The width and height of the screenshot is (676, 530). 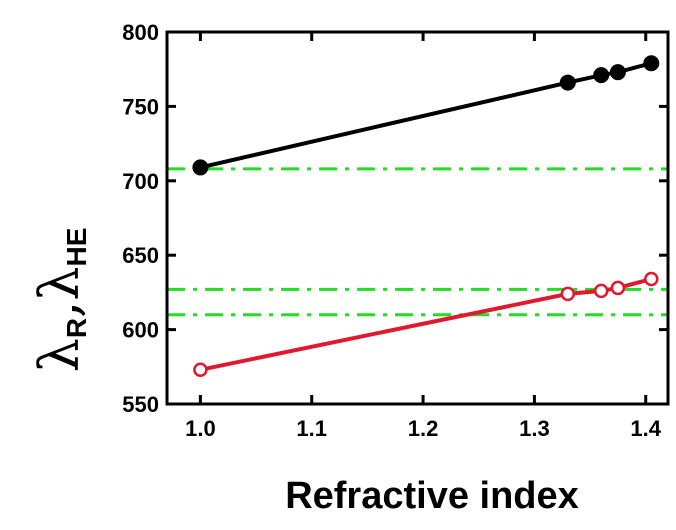 What do you see at coordinates (140, 32) in the screenshot?
I see `y-tick-label-6: 800` at bounding box center [140, 32].